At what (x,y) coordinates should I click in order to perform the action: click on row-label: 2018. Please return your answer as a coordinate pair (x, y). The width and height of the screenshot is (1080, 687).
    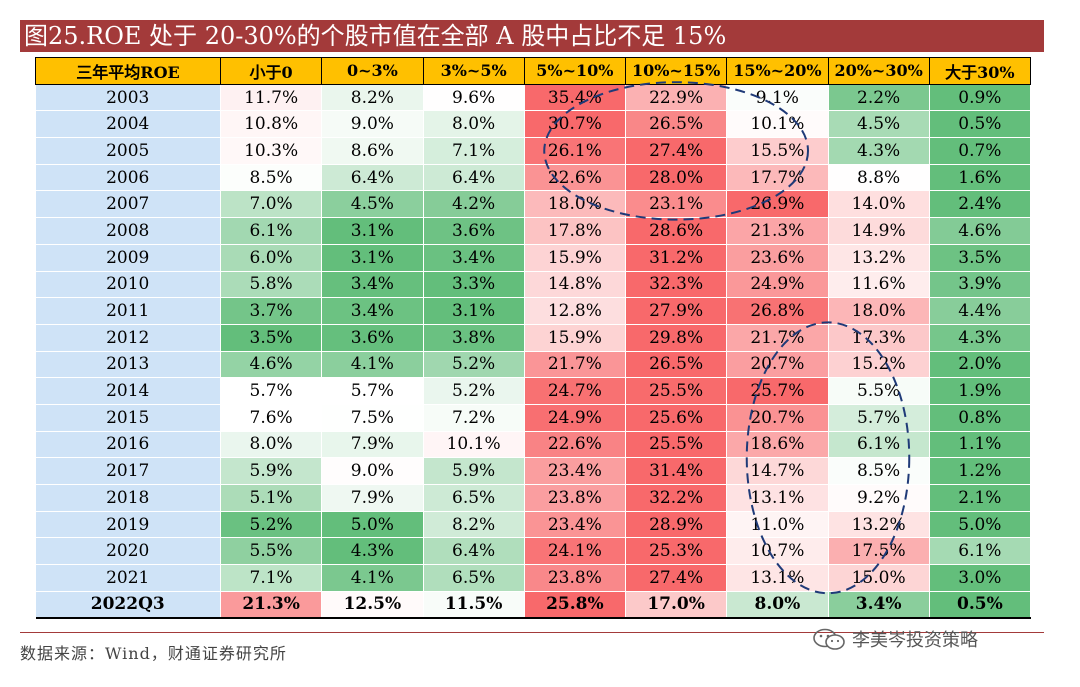
    Looking at the image, I should click on (128, 498).